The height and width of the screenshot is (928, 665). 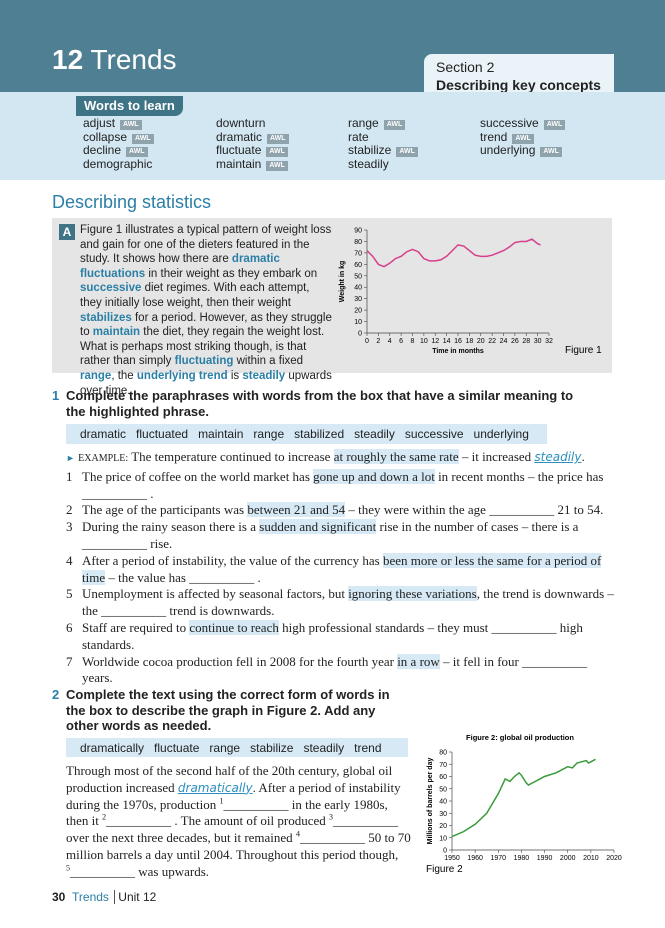 I want to click on box-word: trend, so click(x=368, y=747).